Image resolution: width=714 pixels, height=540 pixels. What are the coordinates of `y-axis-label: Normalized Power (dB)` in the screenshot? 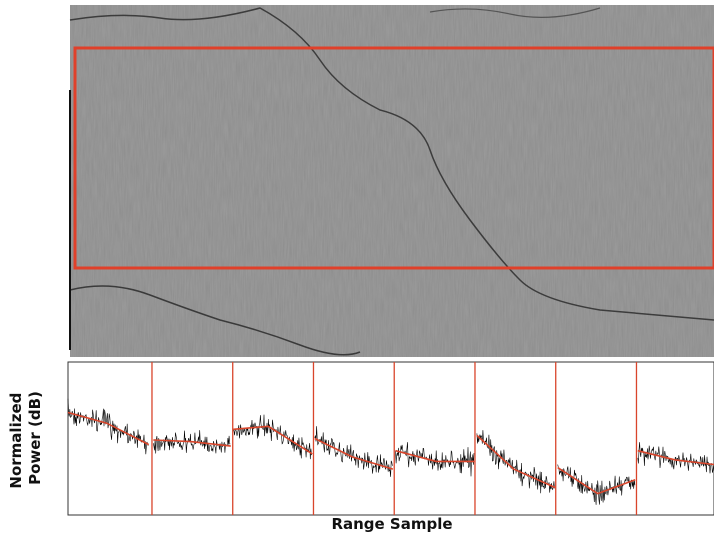 It's located at (25, 437).